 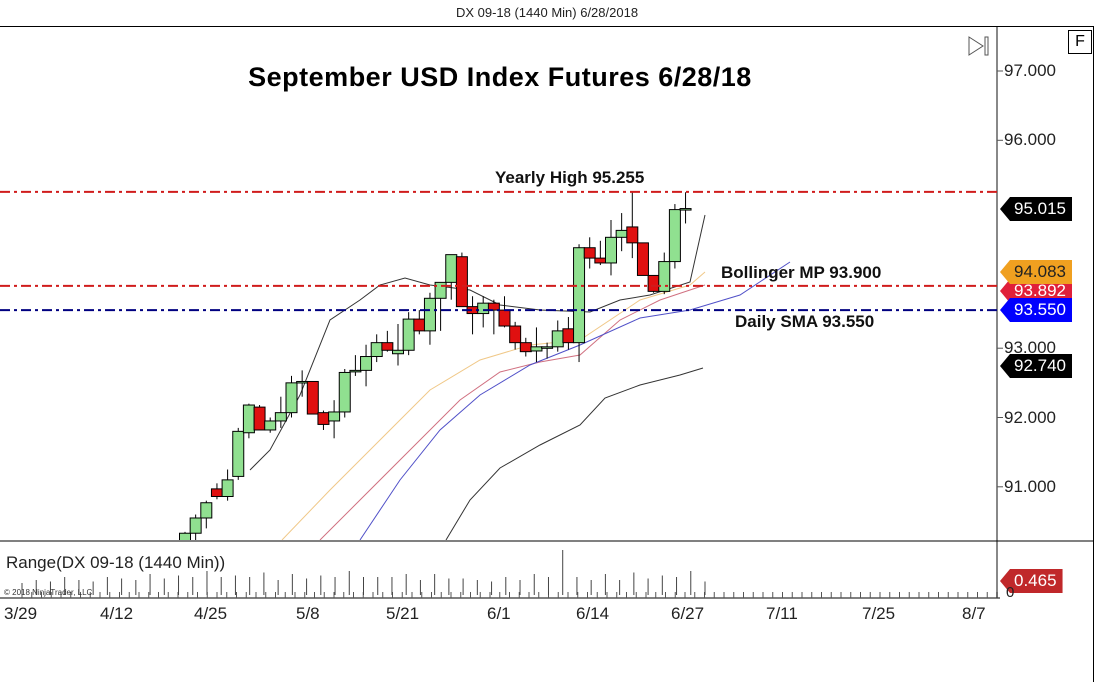 What do you see at coordinates (978, 46) in the screenshot?
I see `scroll-to-end-icon` at bounding box center [978, 46].